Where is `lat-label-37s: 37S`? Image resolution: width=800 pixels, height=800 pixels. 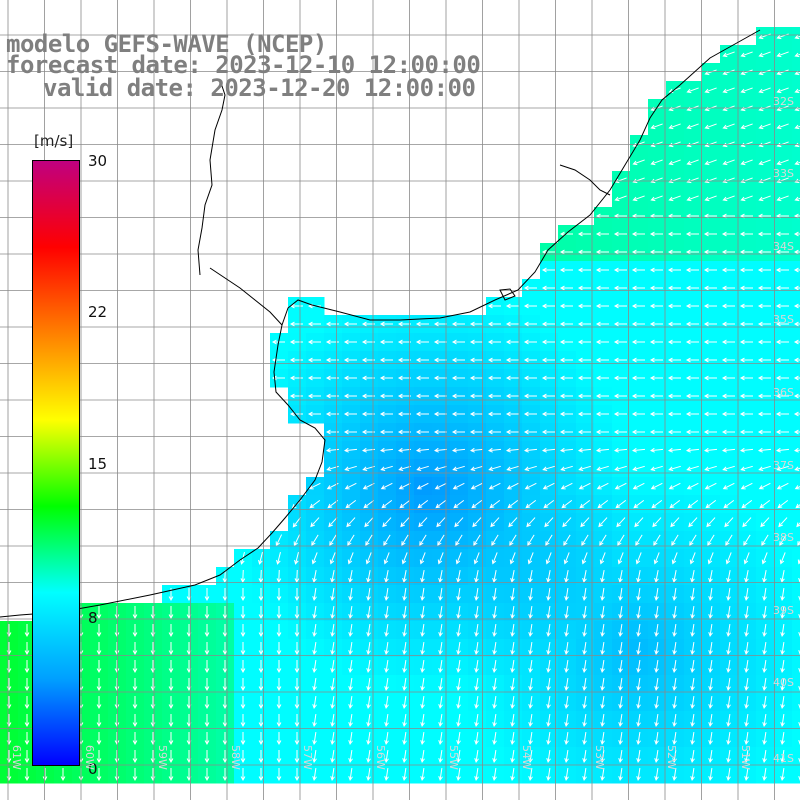 lat-label-37s: 37S is located at coordinates (783, 465).